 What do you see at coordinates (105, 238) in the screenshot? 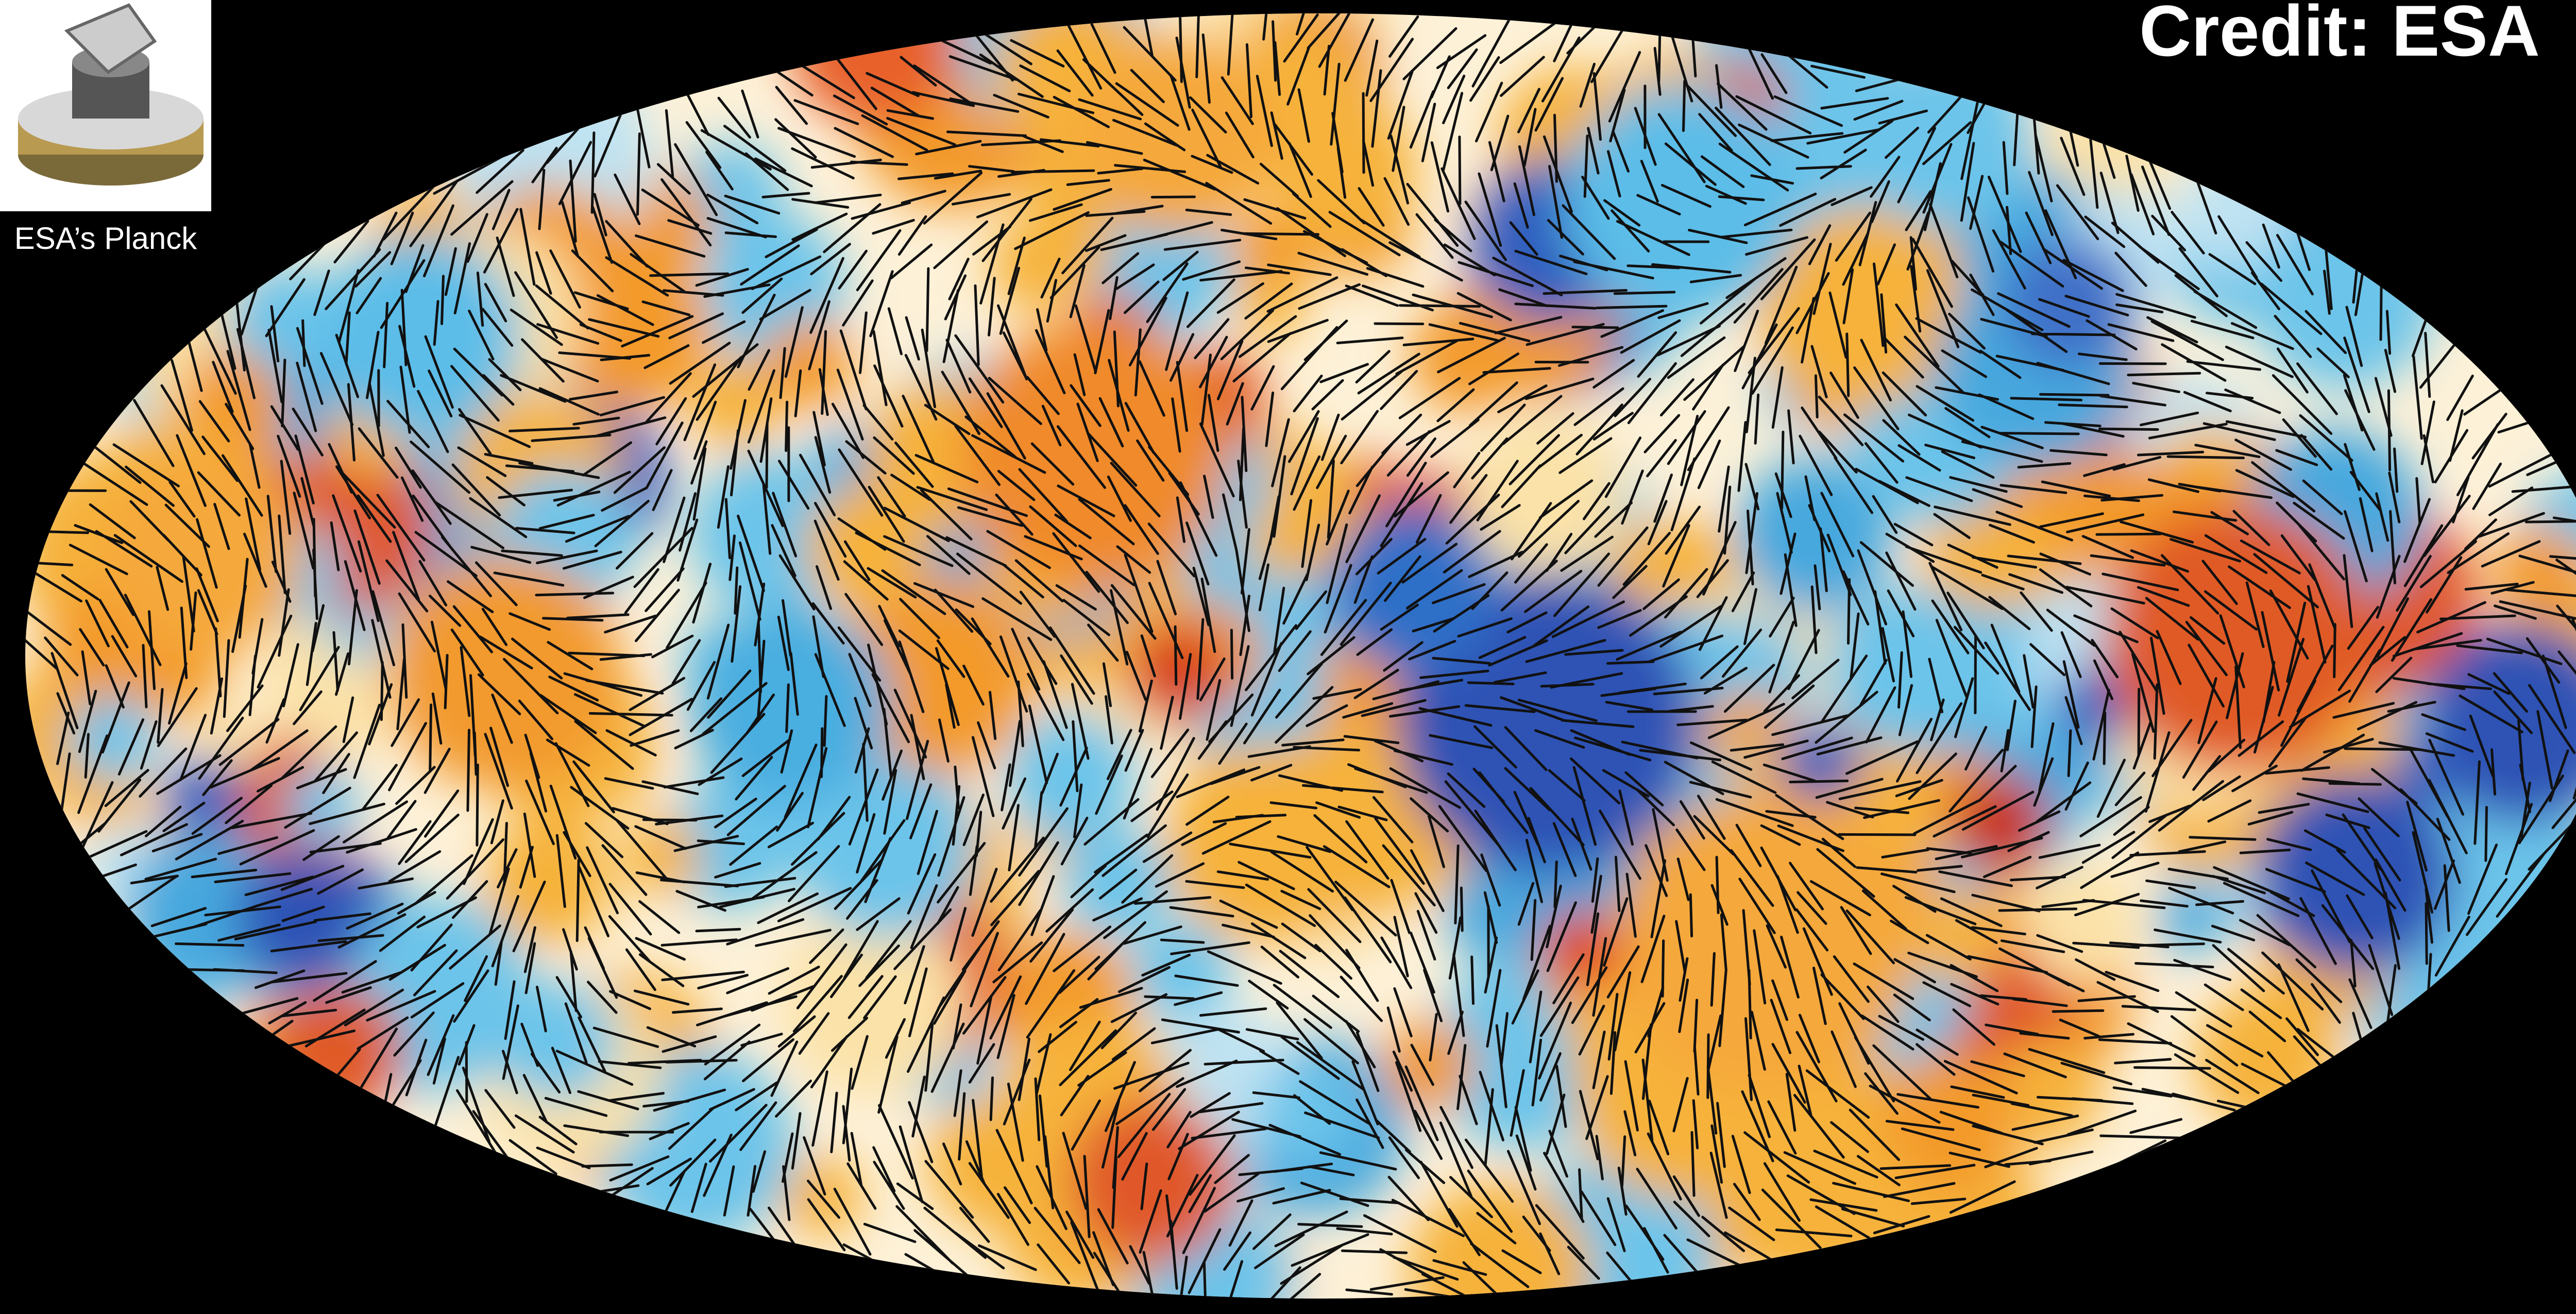
I see `logo-caption: ESA’s Planck` at bounding box center [105, 238].